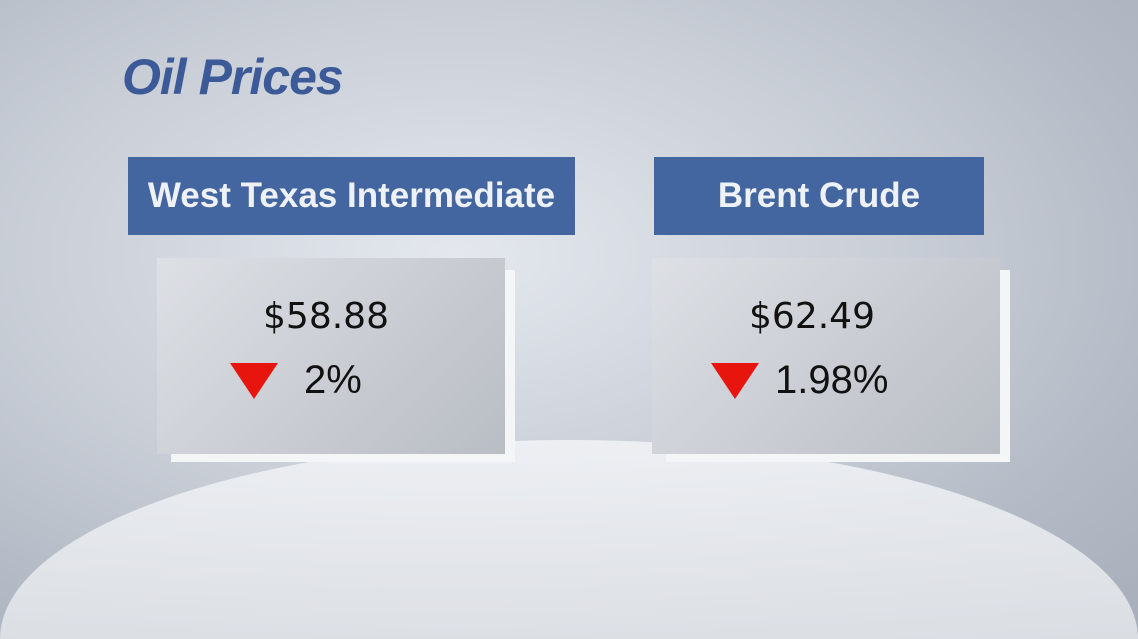 This screenshot has width=1138, height=639. I want to click on brent-card: $62.49 1.98%, so click(826, 356).